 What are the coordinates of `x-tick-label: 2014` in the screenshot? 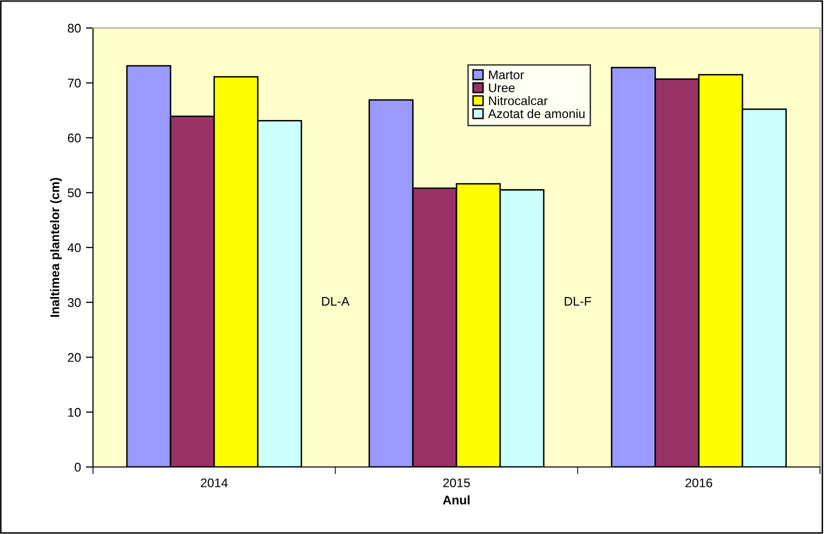 It's located at (214, 483).